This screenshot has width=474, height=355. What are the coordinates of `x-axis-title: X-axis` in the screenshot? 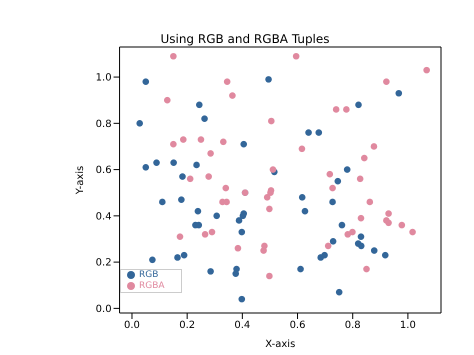 It's located at (280, 344).